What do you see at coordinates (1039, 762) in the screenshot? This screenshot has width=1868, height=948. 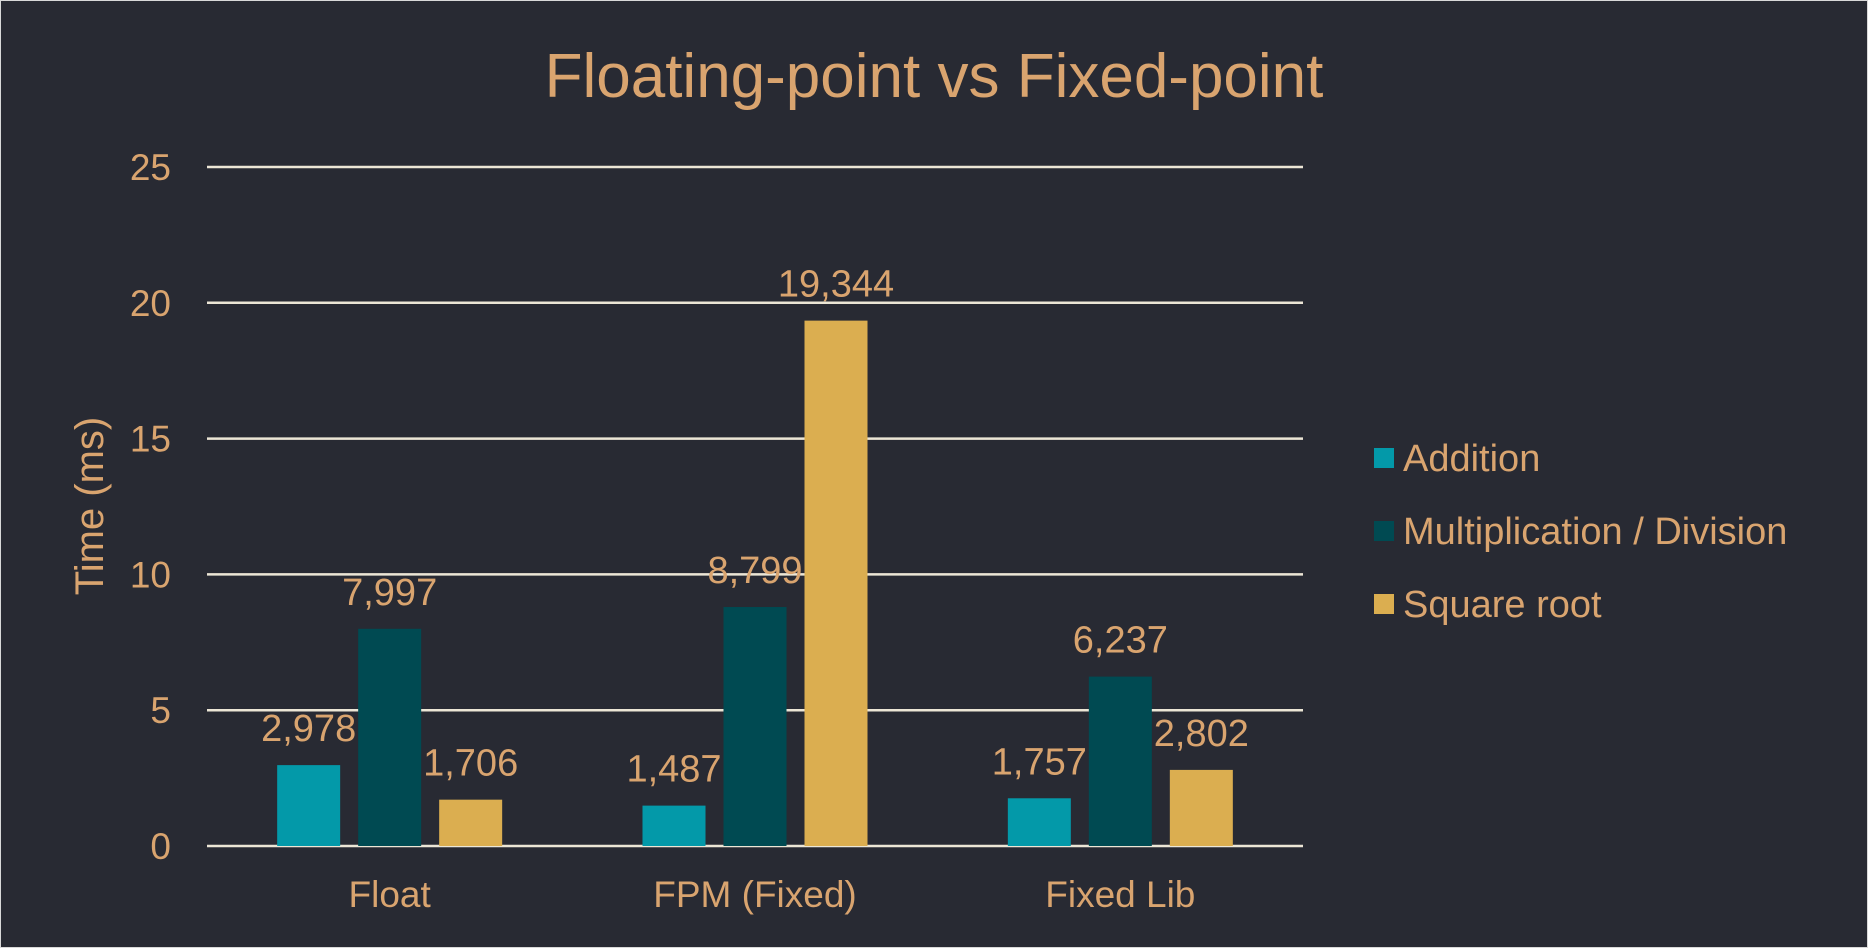 I see `data-label: 1,757` at bounding box center [1039, 762].